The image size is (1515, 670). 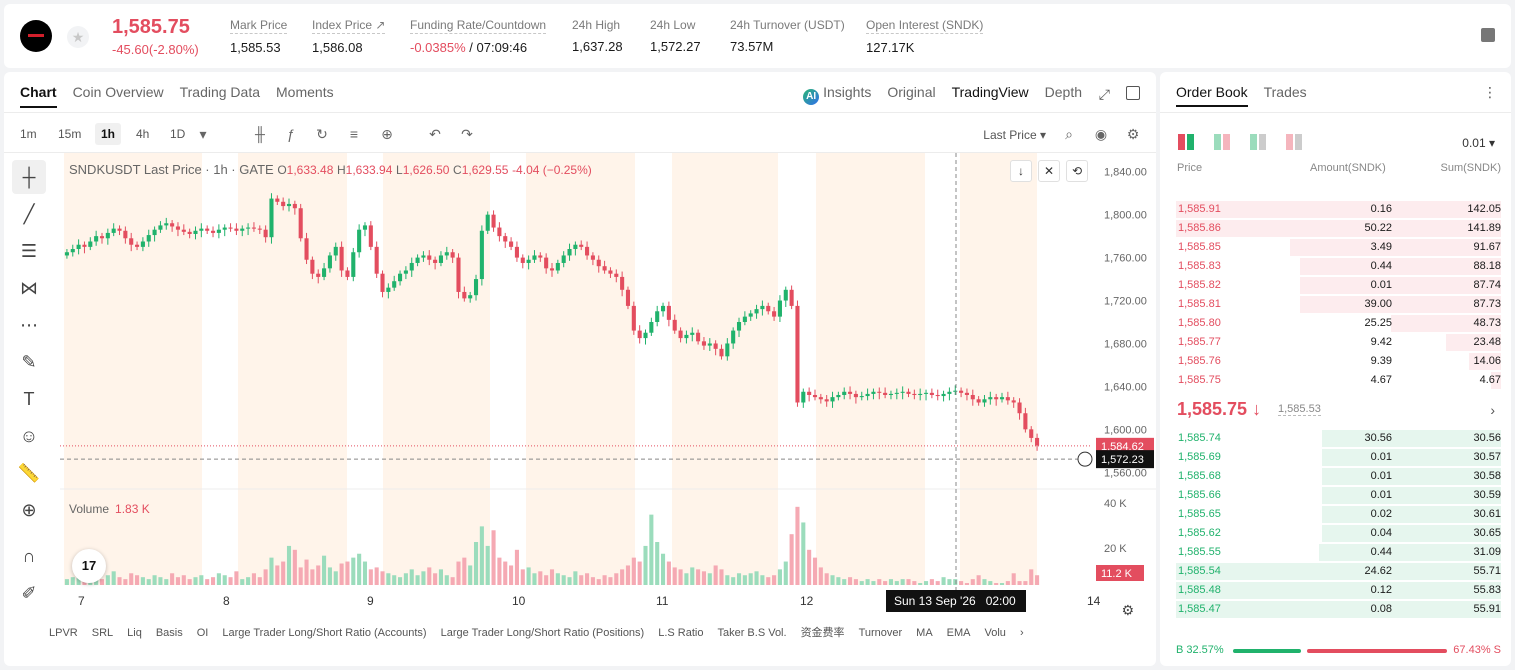 I want to click on tab-moments: Moments, so click(x=305, y=92).